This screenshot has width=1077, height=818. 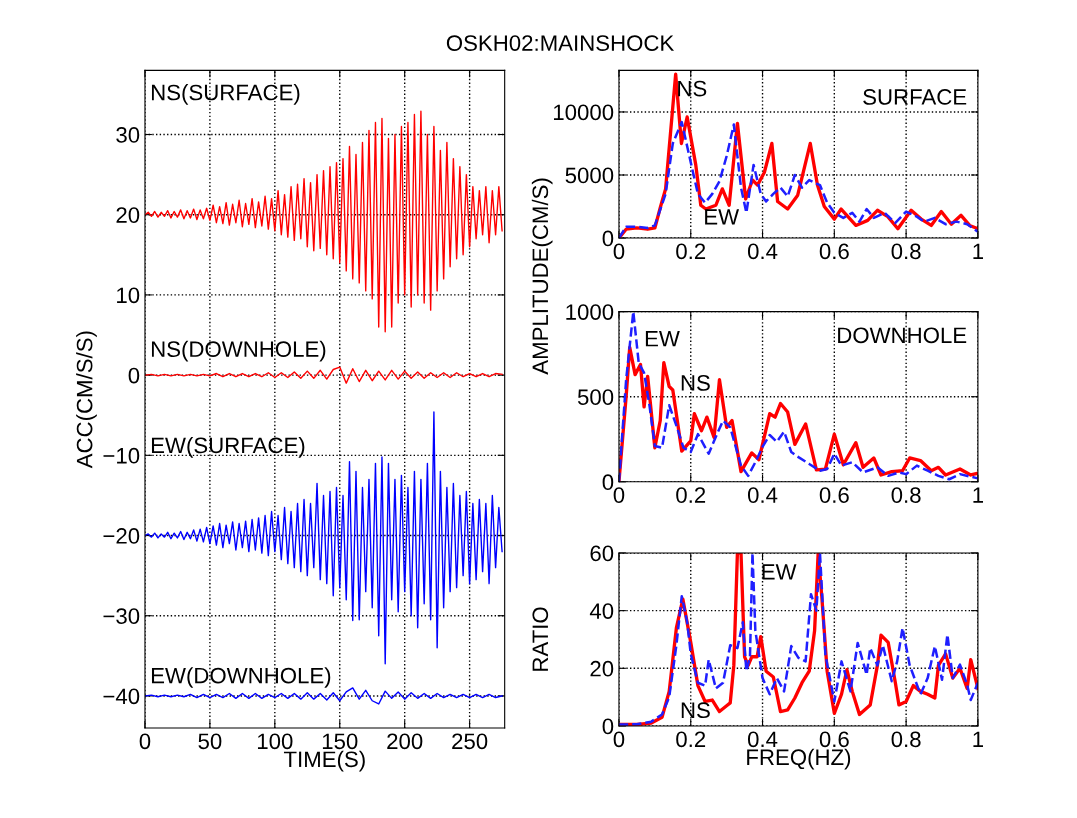 I want to click on x-tick-label: 50, so click(x=210, y=741).